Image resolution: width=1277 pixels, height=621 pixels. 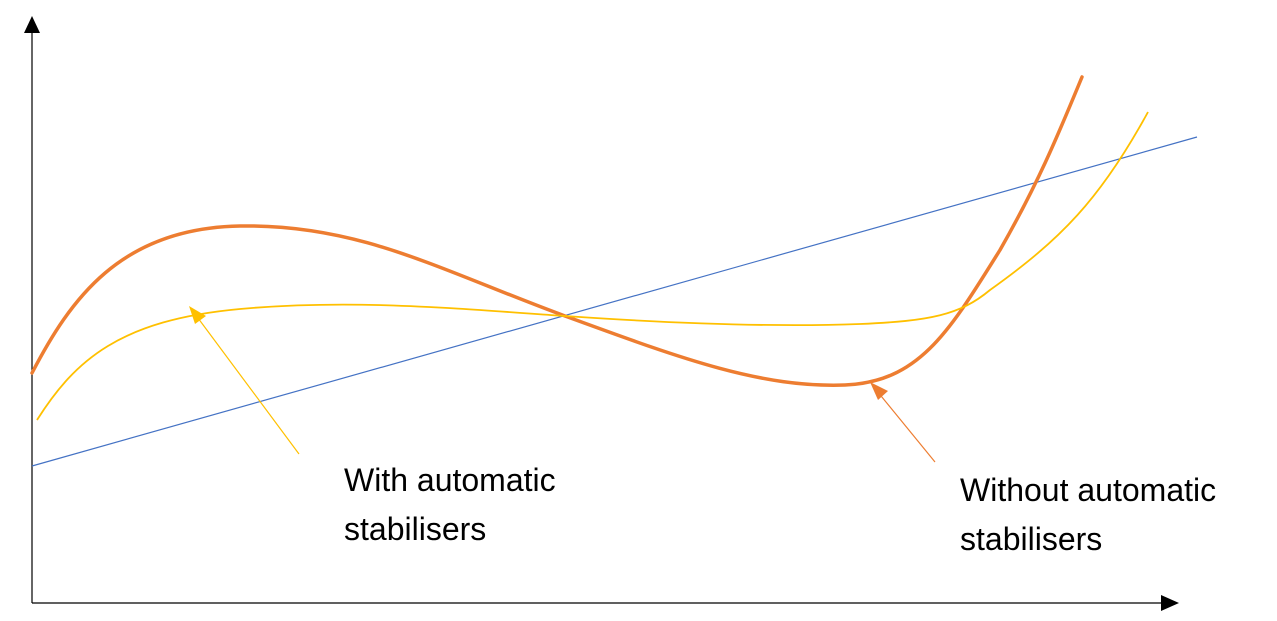 I want to click on y-axis-arrowhead, so click(x=32, y=24).